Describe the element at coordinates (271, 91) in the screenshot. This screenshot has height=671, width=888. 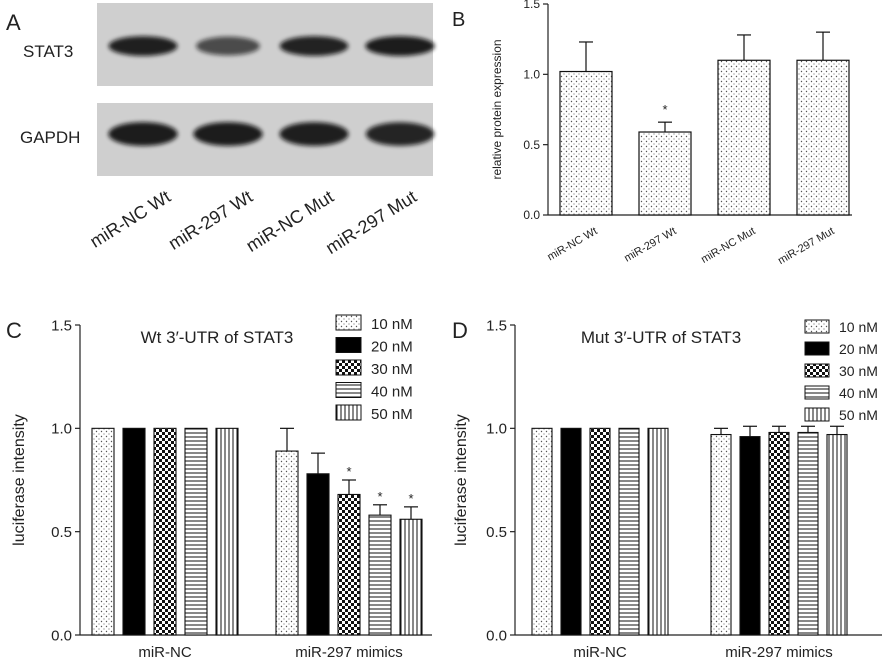
I see `blot-bands` at that location.